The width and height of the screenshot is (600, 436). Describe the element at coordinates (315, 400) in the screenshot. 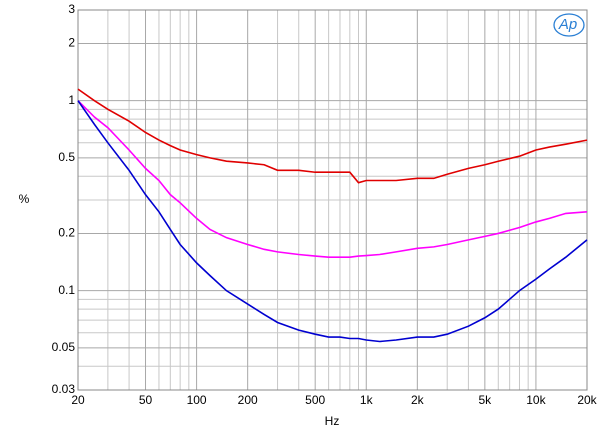

I see `x-tick-label: 500` at that location.